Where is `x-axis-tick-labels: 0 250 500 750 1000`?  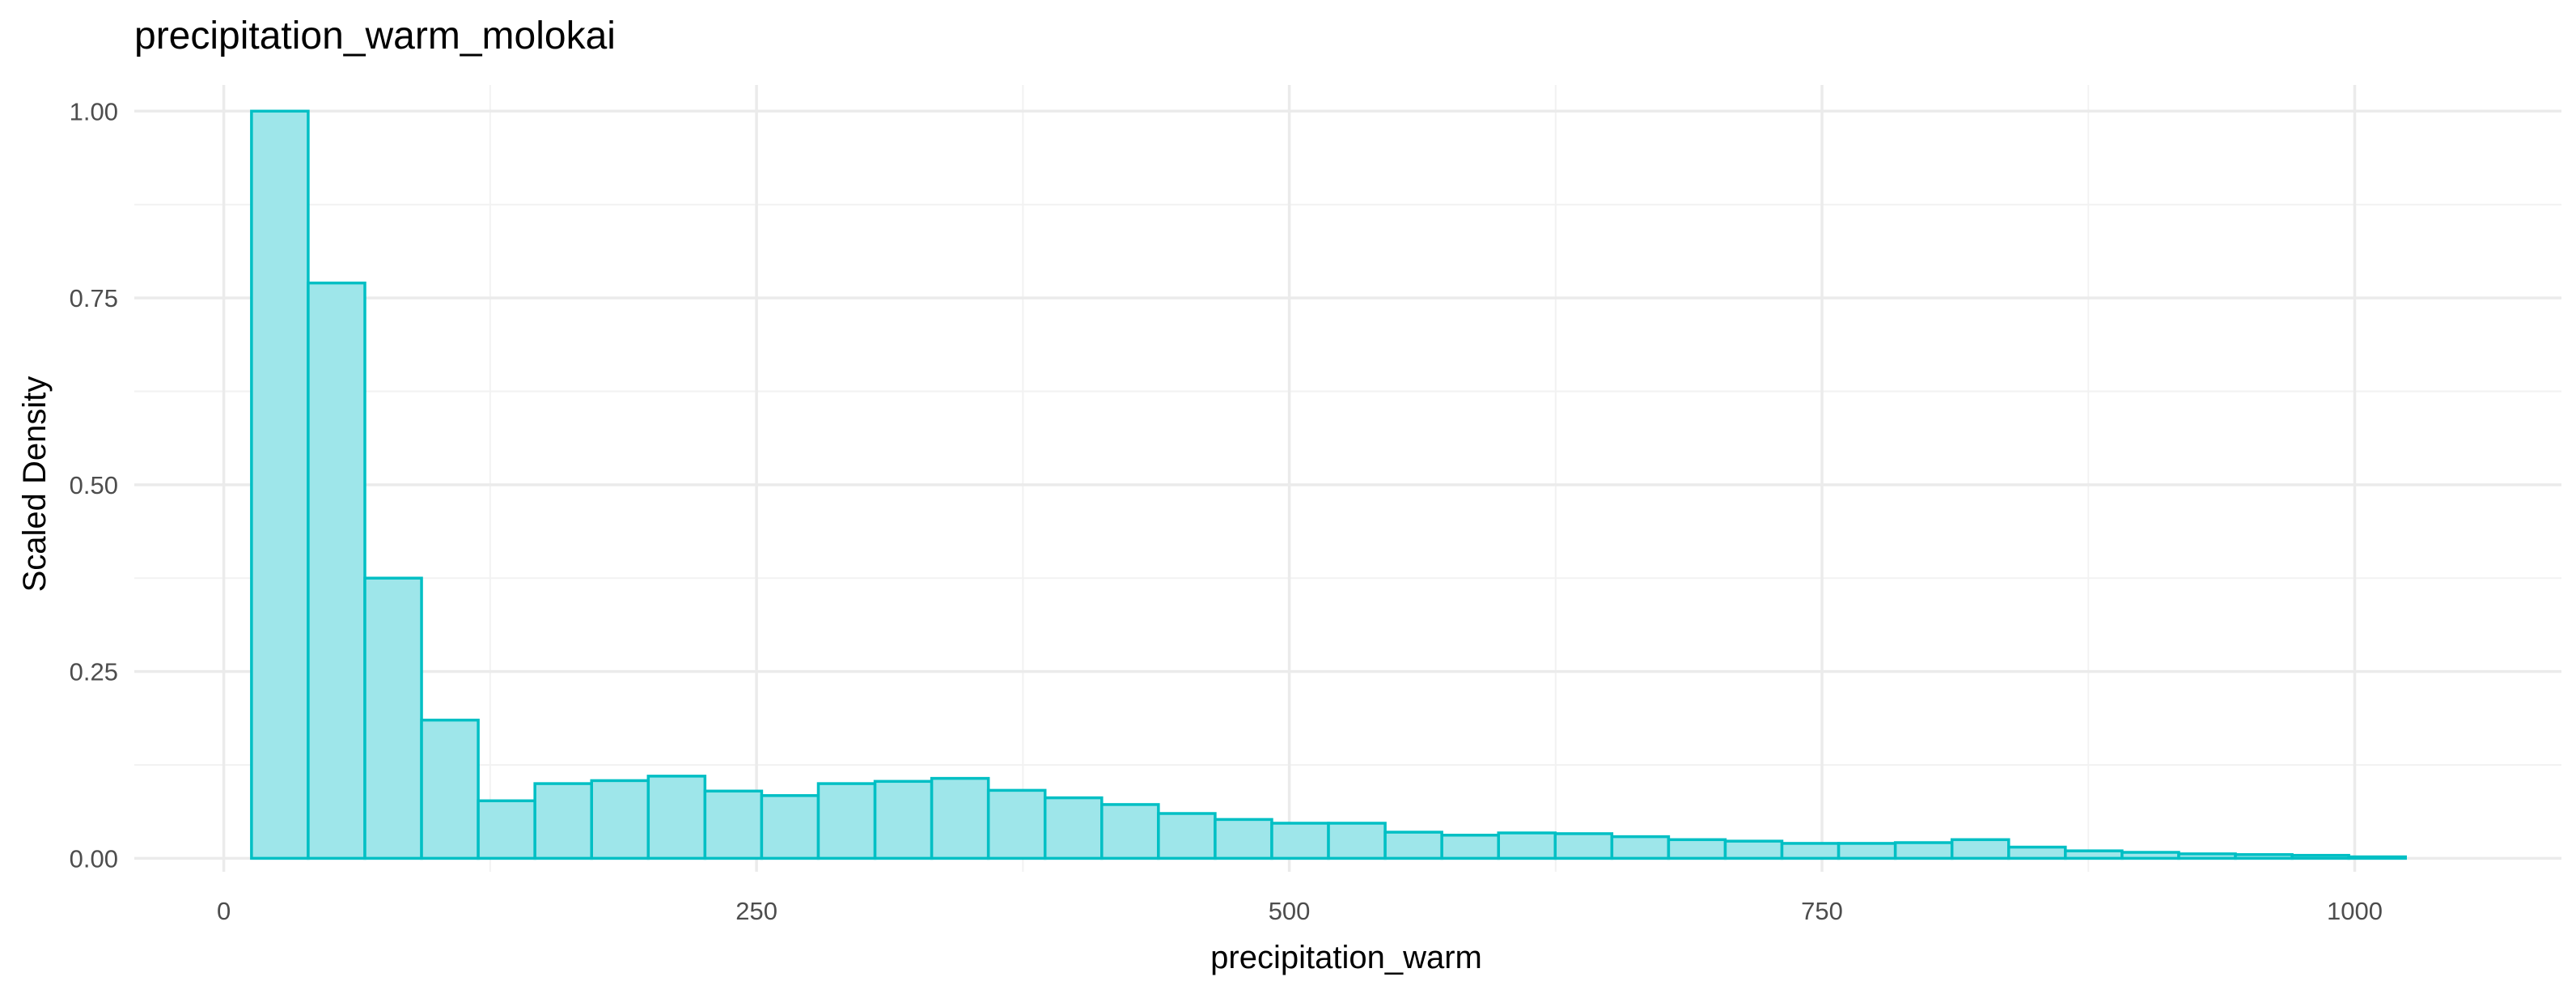 x-axis-tick-labels: 0 250 500 750 1000 is located at coordinates (1300, 911).